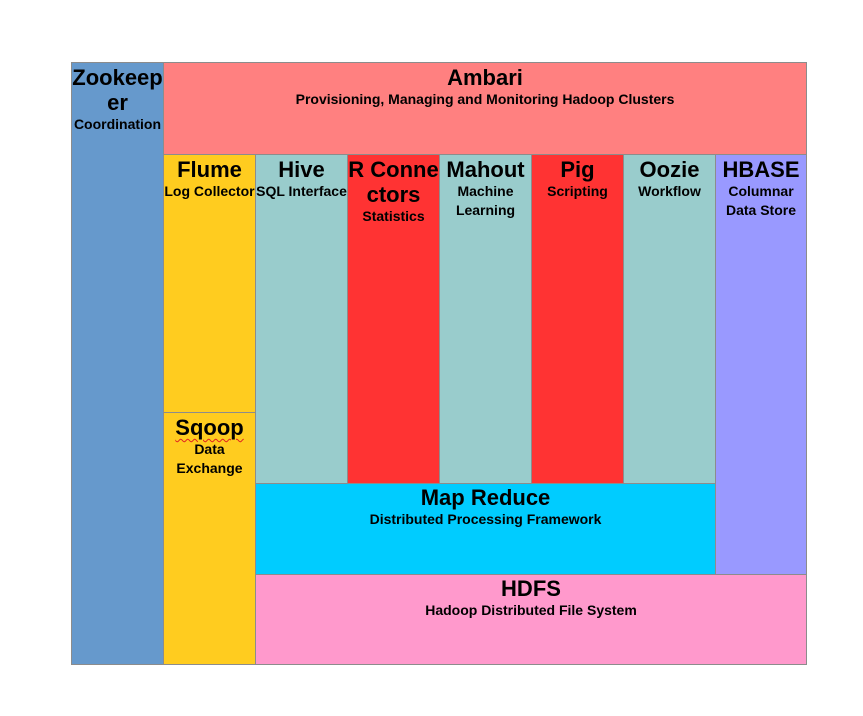 The height and width of the screenshot is (716, 863). Describe the element at coordinates (117, 90) in the screenshot. I see `zookeeper-title: Zookeeper` at that location.